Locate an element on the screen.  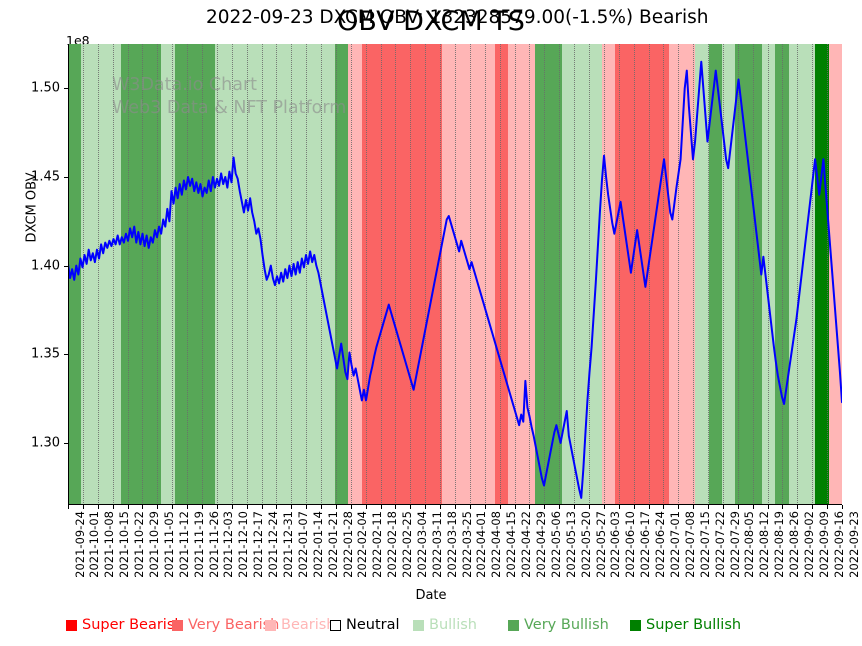
x-axis-tick-label: 2022-02-04 is located at coordinates (362, 544).